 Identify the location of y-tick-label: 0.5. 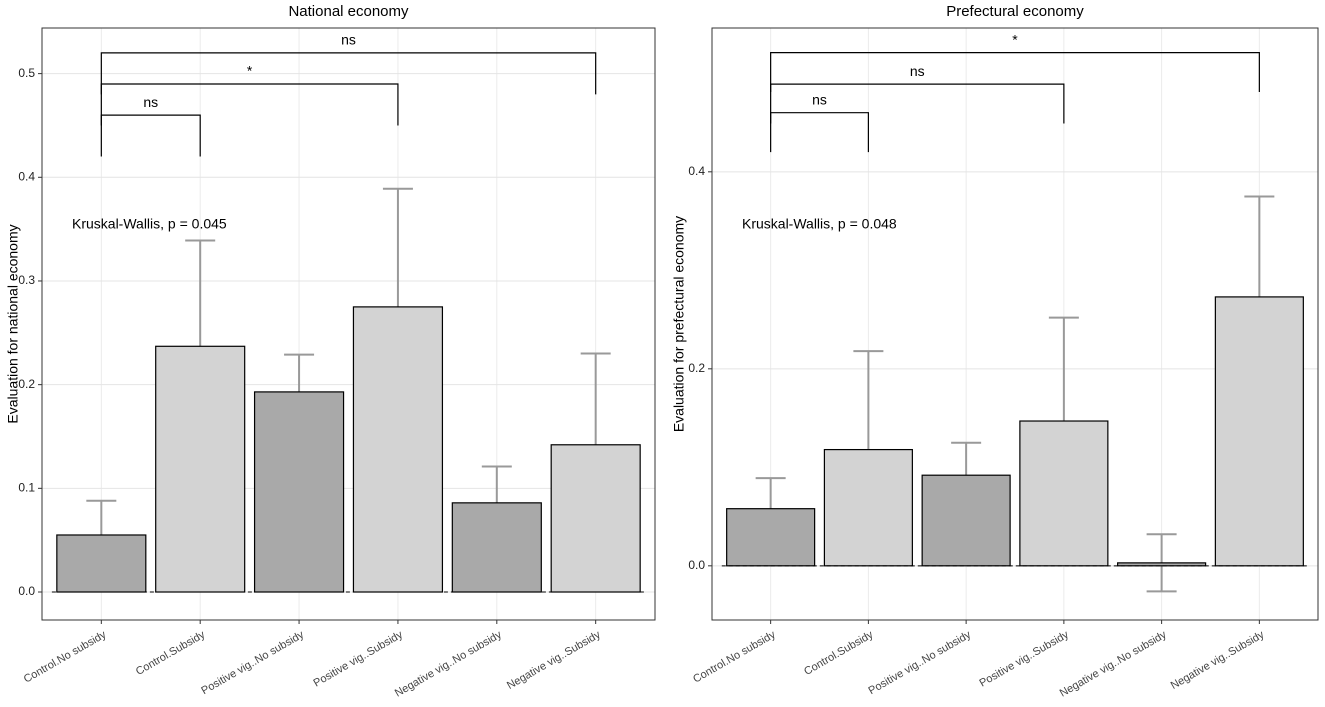
(26, 73).